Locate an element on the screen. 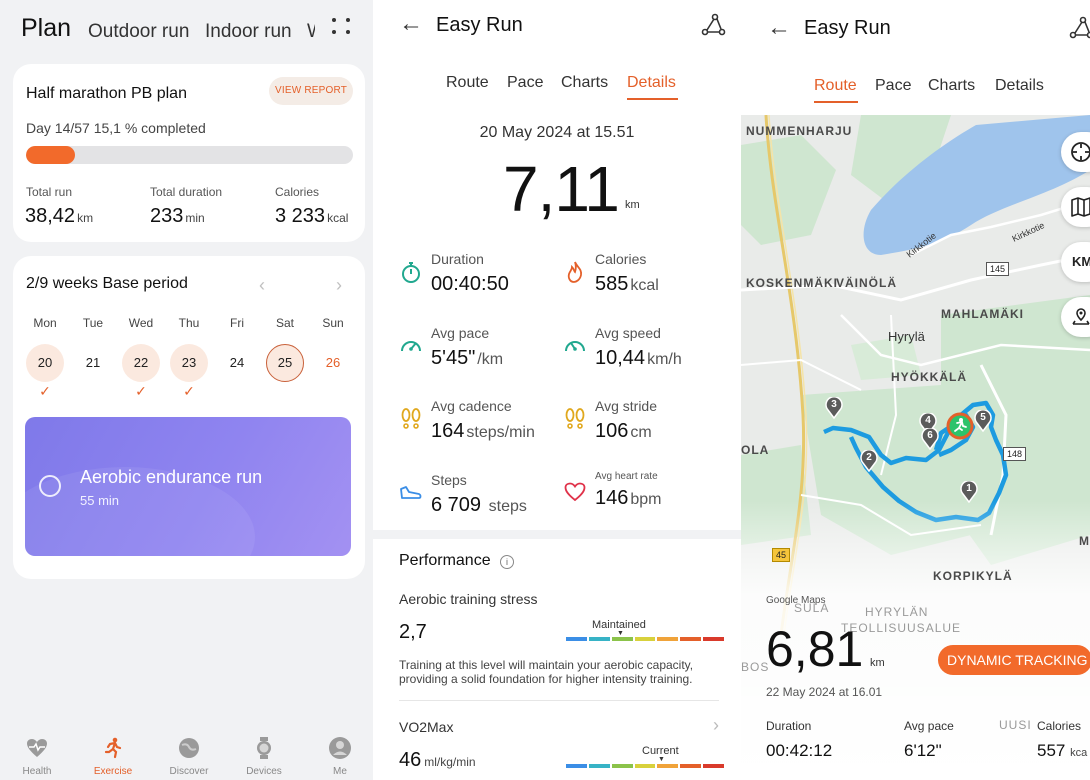 This screenshot has width=1090, height=780. plan-top-bar: Plan Outdoor run Indoor run W is located at coordinates (186, 30).